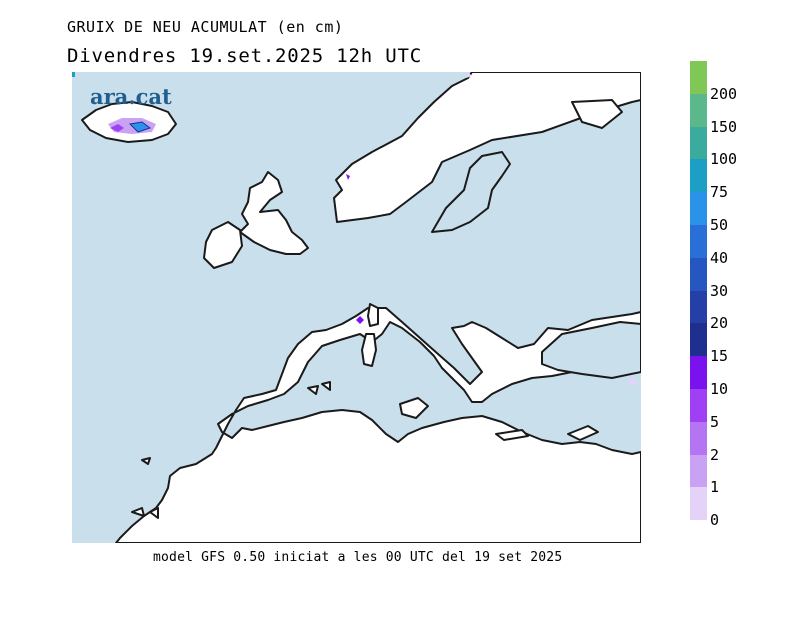 The width and height of the screenshot is (800, 617). I want to click on cyprus, so click(583, 433).